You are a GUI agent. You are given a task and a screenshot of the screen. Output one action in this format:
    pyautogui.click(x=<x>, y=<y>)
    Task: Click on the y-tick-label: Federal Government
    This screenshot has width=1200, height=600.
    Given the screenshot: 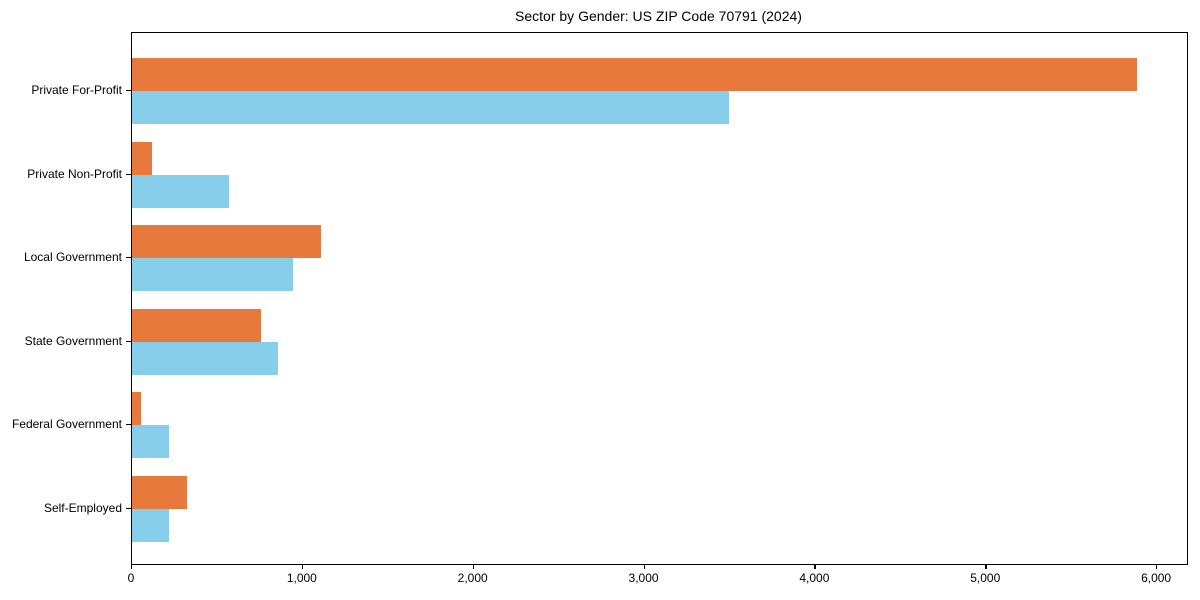 What is the action you would take?
    pyautogui.click(x=66, y=424)
    